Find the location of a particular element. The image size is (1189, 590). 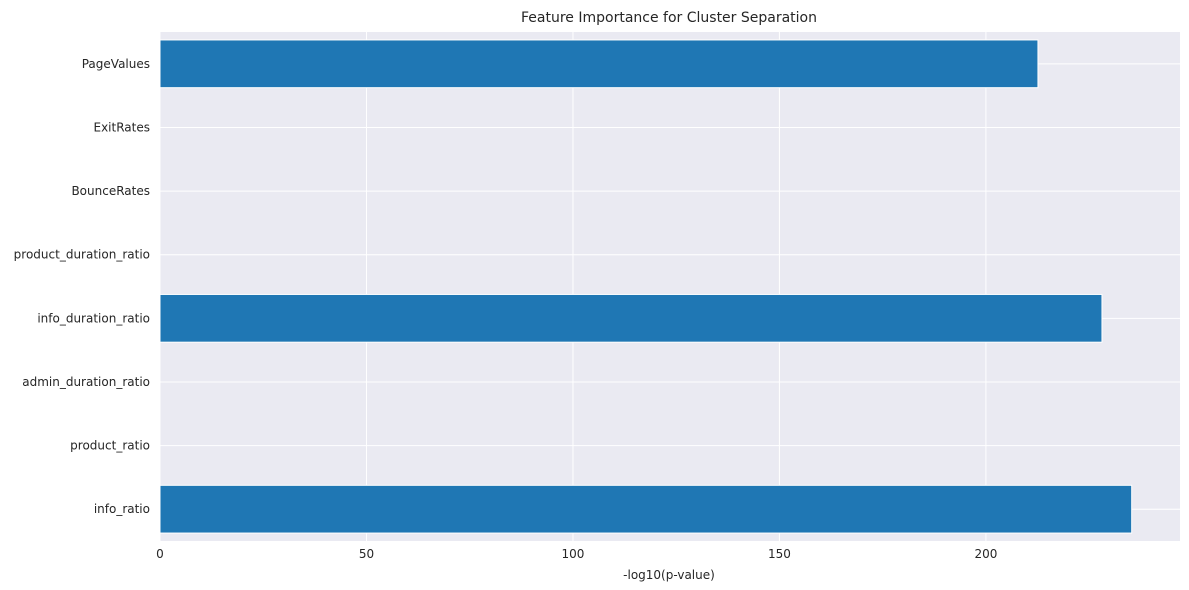

x-tick-label: 100 is located at coordinates (573, 554).